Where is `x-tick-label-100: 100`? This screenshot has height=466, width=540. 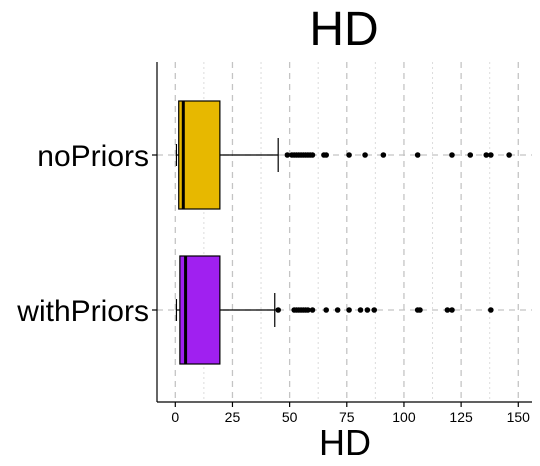
x-tick-label-100: 100 is located at coordinates (404, 417).